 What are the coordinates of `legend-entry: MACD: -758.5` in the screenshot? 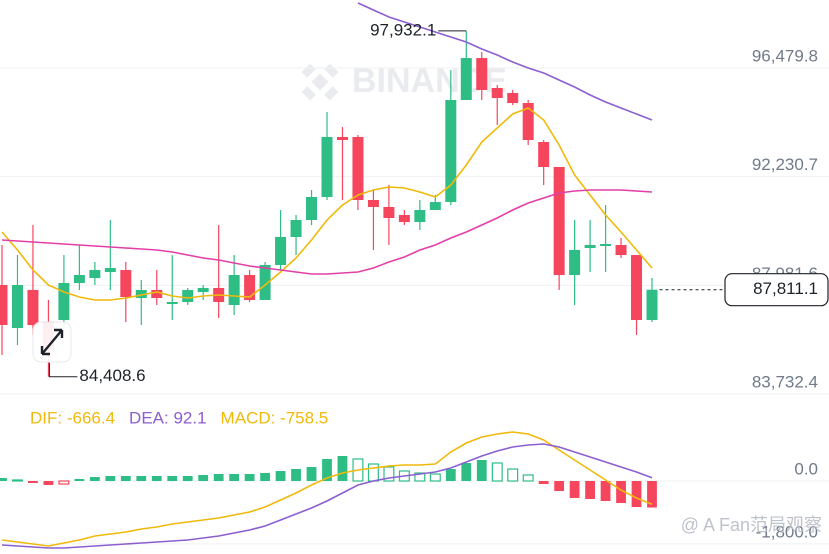 It's located at (275, 417).